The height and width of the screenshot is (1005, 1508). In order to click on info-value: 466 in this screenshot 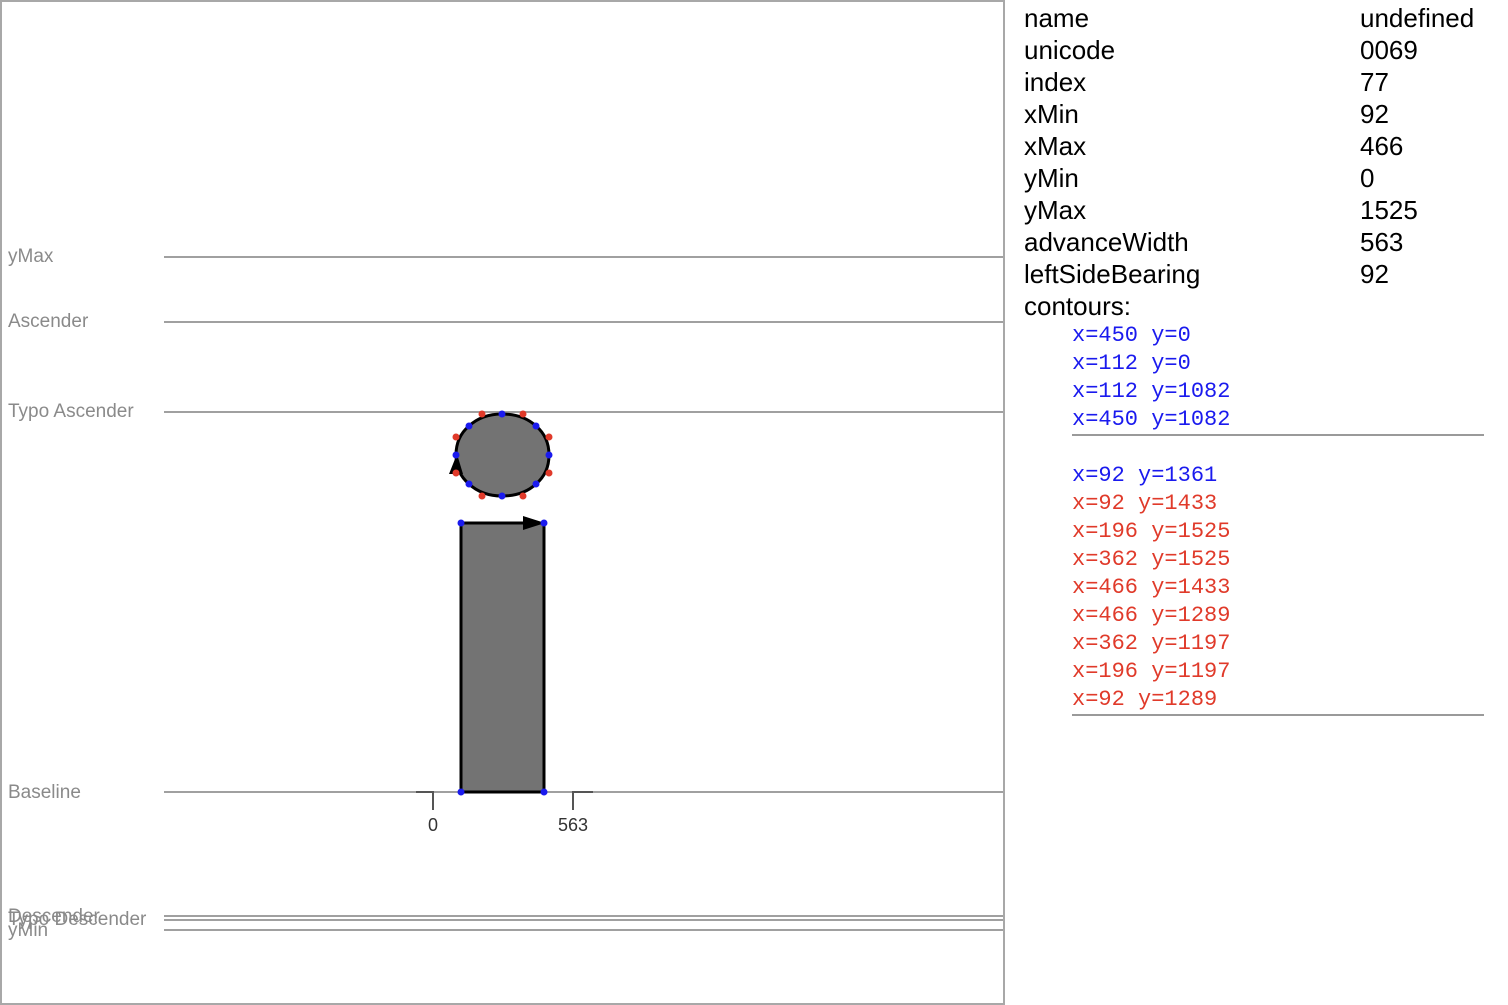, I will do `click(1382, 146)`.